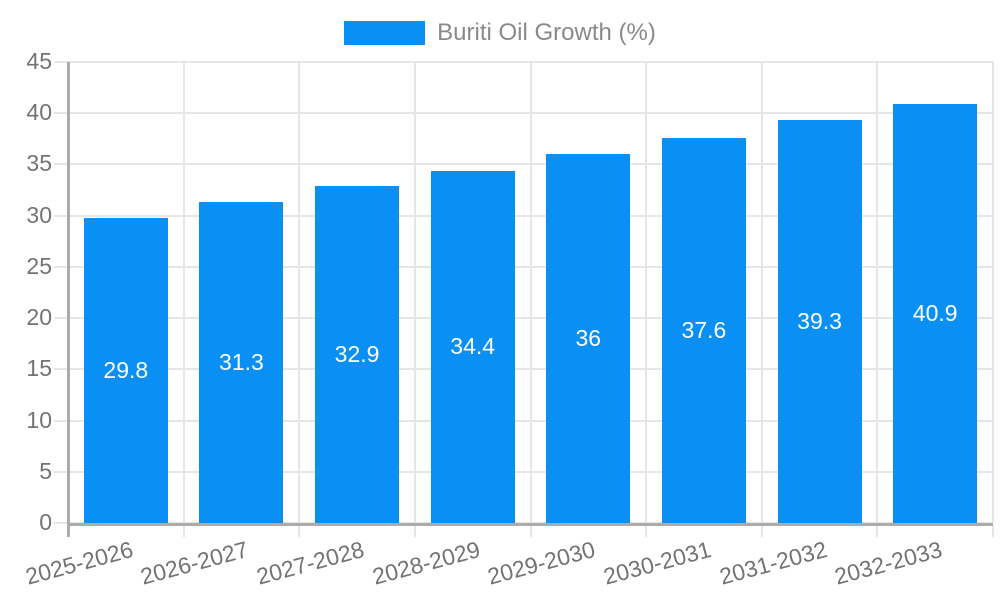  What do you see at coordinates (546, 32) in the screenshot?
I see `legend-label: Buriti Oil Growth (%)` at bounding box center [546, 32].